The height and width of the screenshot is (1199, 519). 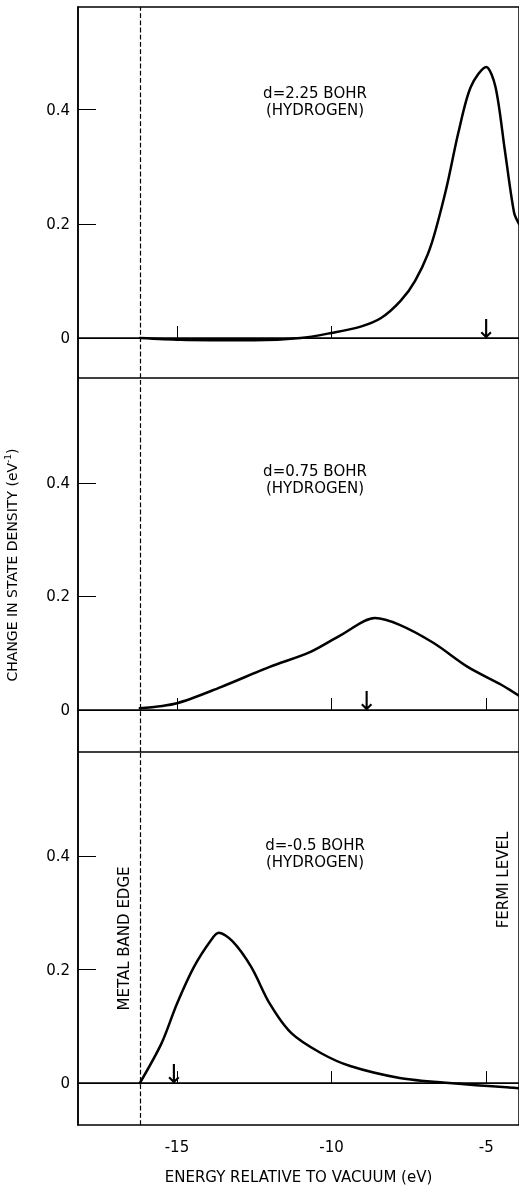 I want to click on x-axis-title: ENERGY RELATIVE TO VACUUM (eV), so click(x=298, y=1176).